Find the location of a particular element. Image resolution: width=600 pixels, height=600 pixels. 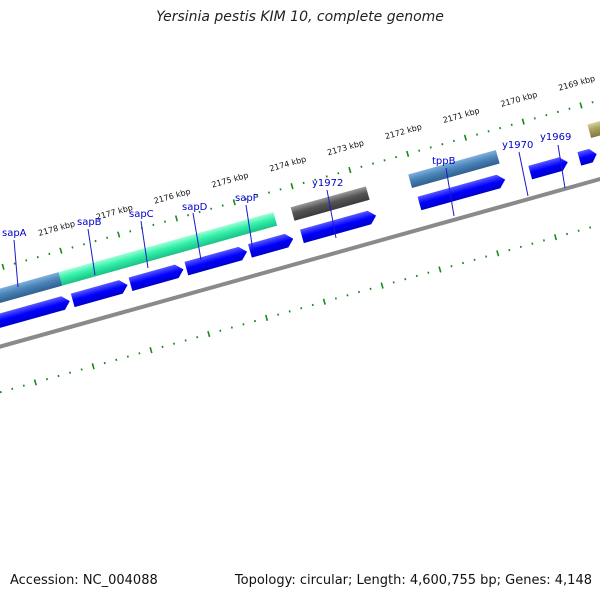

gene-label-y1970: y1970 is located at coordinates (517, 145).